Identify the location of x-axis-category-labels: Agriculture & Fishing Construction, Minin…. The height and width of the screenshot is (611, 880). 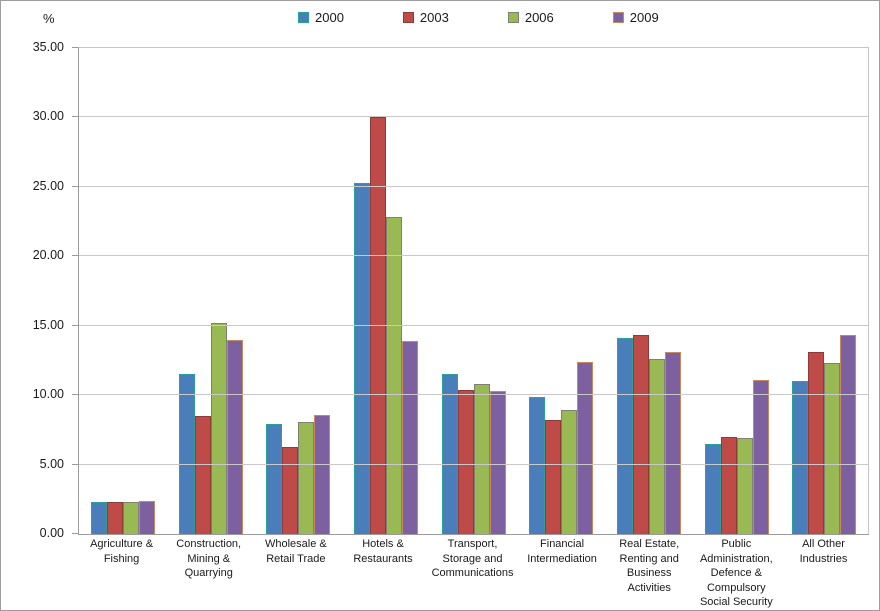
(472, 573).